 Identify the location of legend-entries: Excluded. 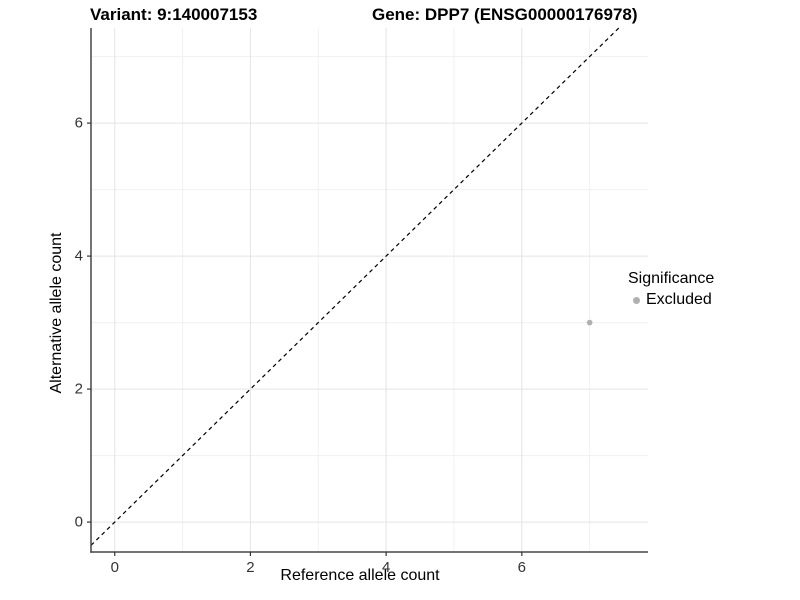
(671, 300).